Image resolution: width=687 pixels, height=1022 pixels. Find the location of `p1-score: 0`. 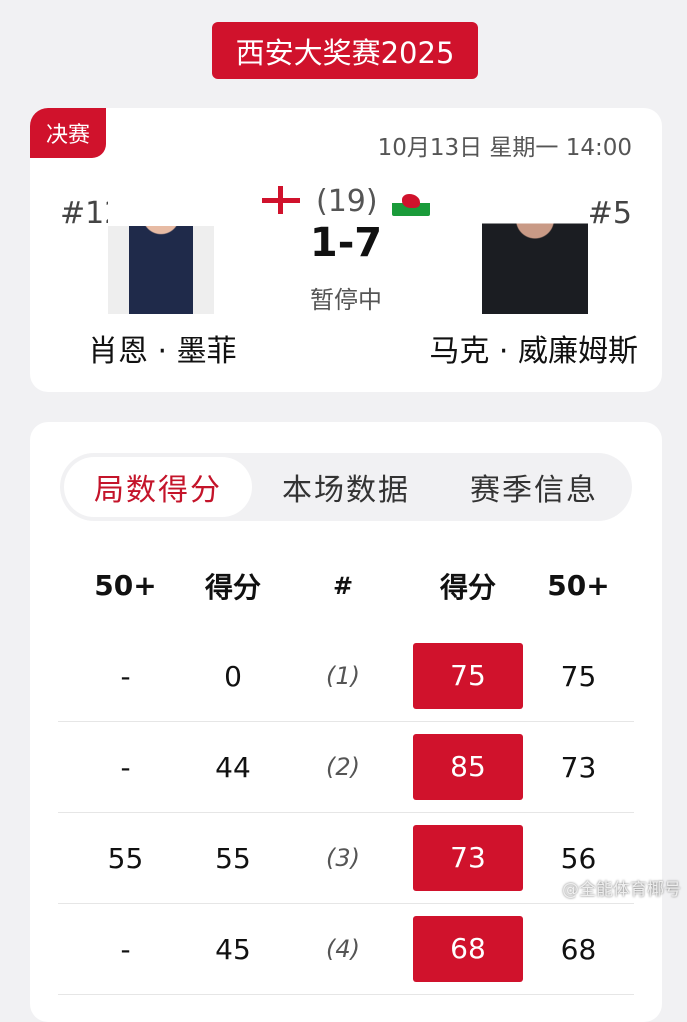

p1-score: 0 is located at coordinates (233, 676).